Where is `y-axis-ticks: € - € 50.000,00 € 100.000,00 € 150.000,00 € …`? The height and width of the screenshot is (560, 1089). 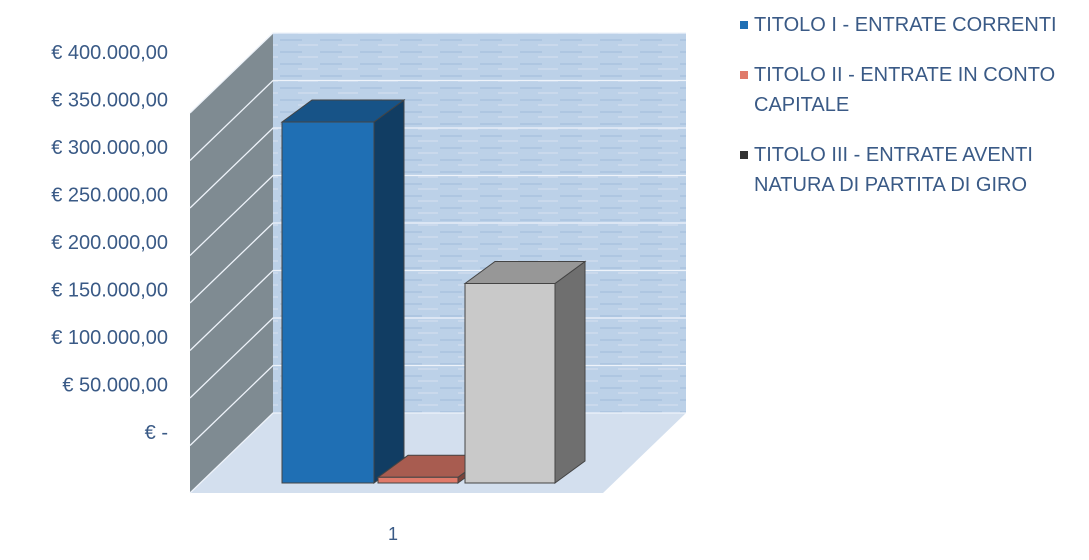
y-axis-ticks: € - € 50.000,00 € 100.000,00 € 150.000,00 € … is located at coordinates (109, 243).